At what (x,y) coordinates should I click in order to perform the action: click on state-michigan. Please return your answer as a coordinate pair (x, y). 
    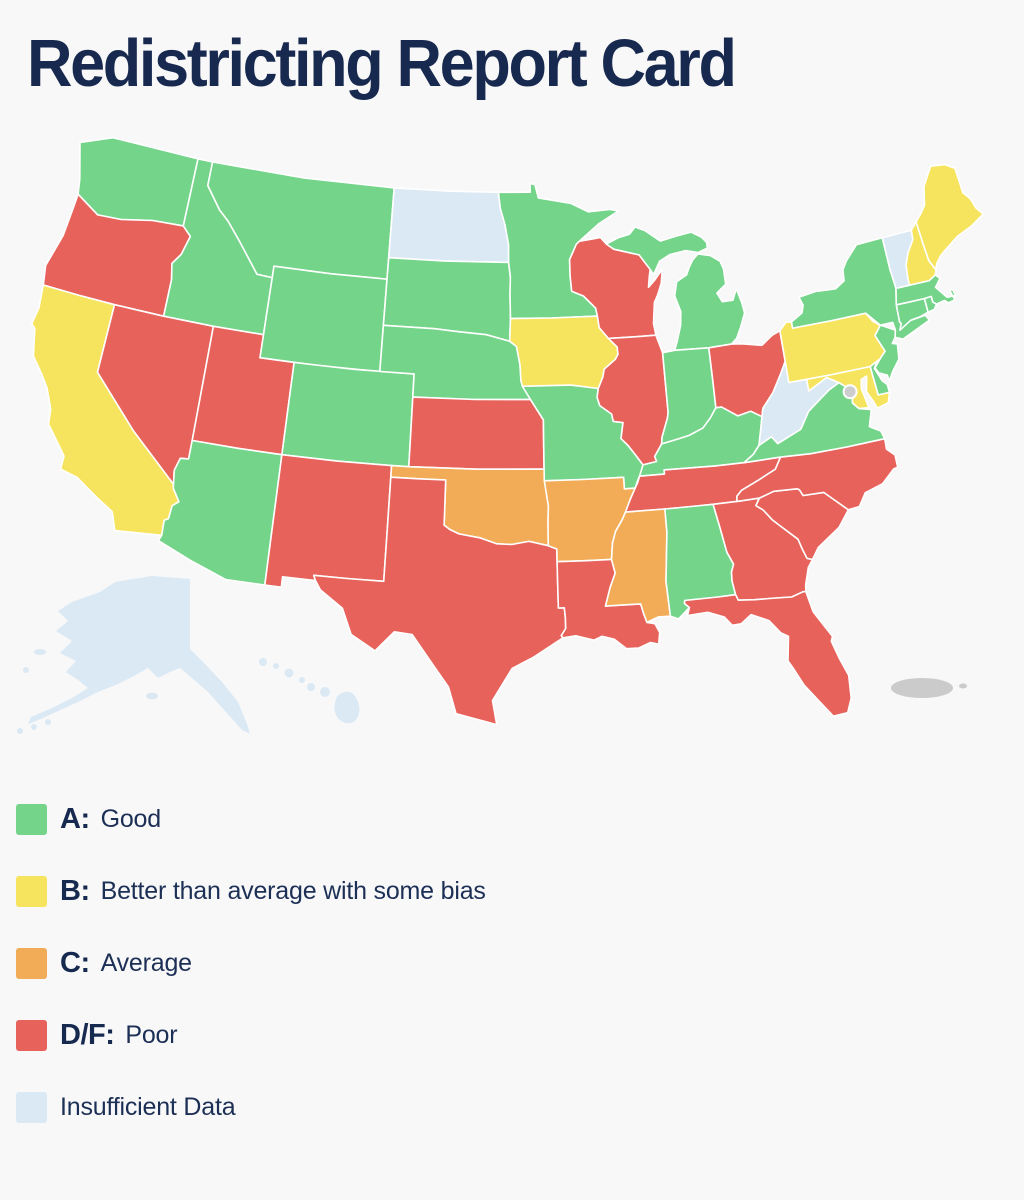
    Looking at the image, I should click on (675, 289).